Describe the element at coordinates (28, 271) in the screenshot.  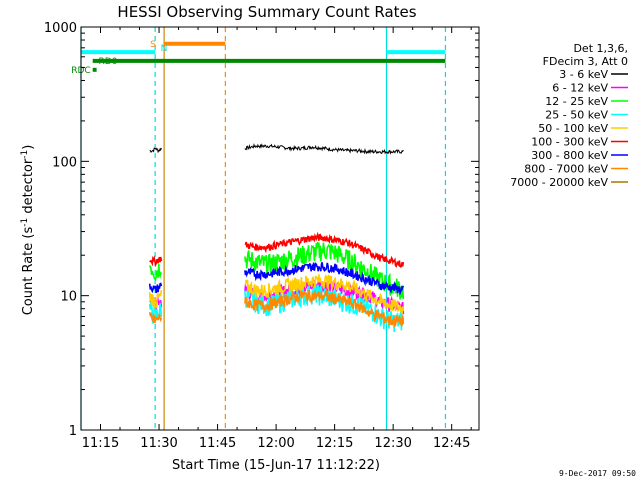
I see `y-axis-label-main: Count Rate (s` at that location.